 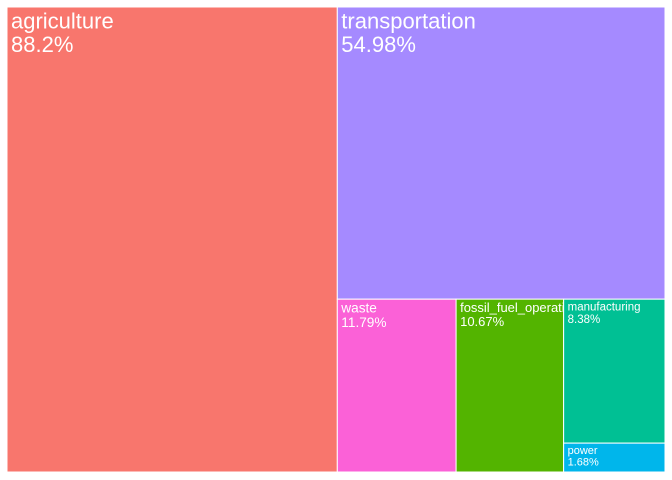 I want to click on tile-percent-label: 88.2%, so click(x=42, y=44).